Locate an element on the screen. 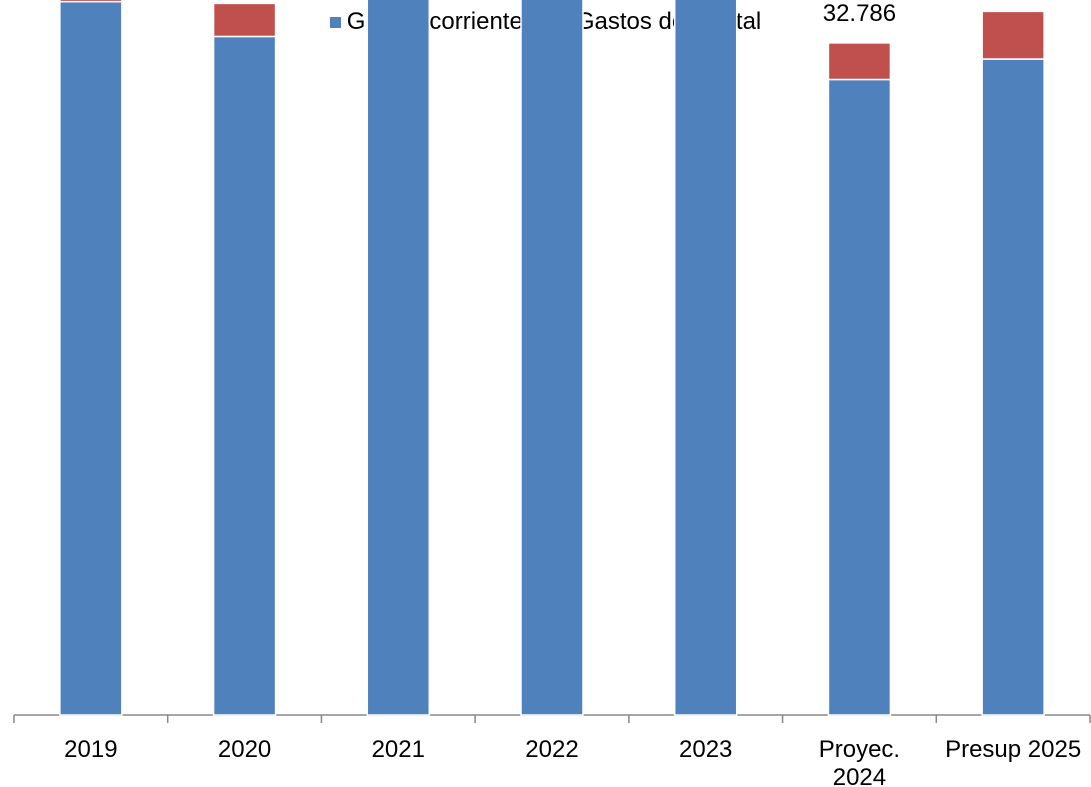 This screenshot has width=1091, height=787. x-tick-label: 2024 is located at coordinates (859, 775).